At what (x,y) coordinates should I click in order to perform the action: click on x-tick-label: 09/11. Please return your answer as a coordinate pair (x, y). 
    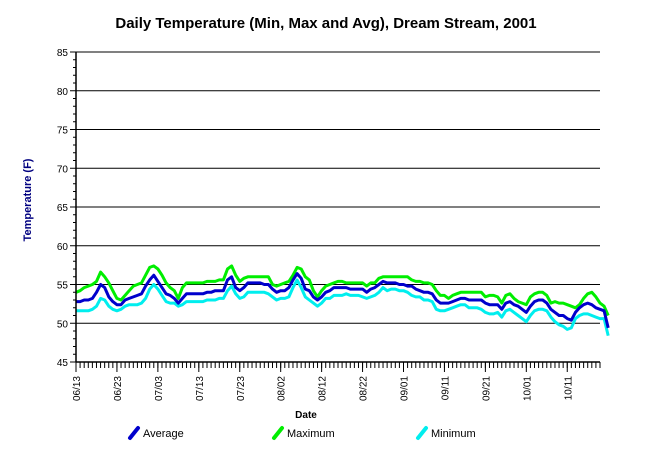
    Looking at the image, I should click on (445, 388).